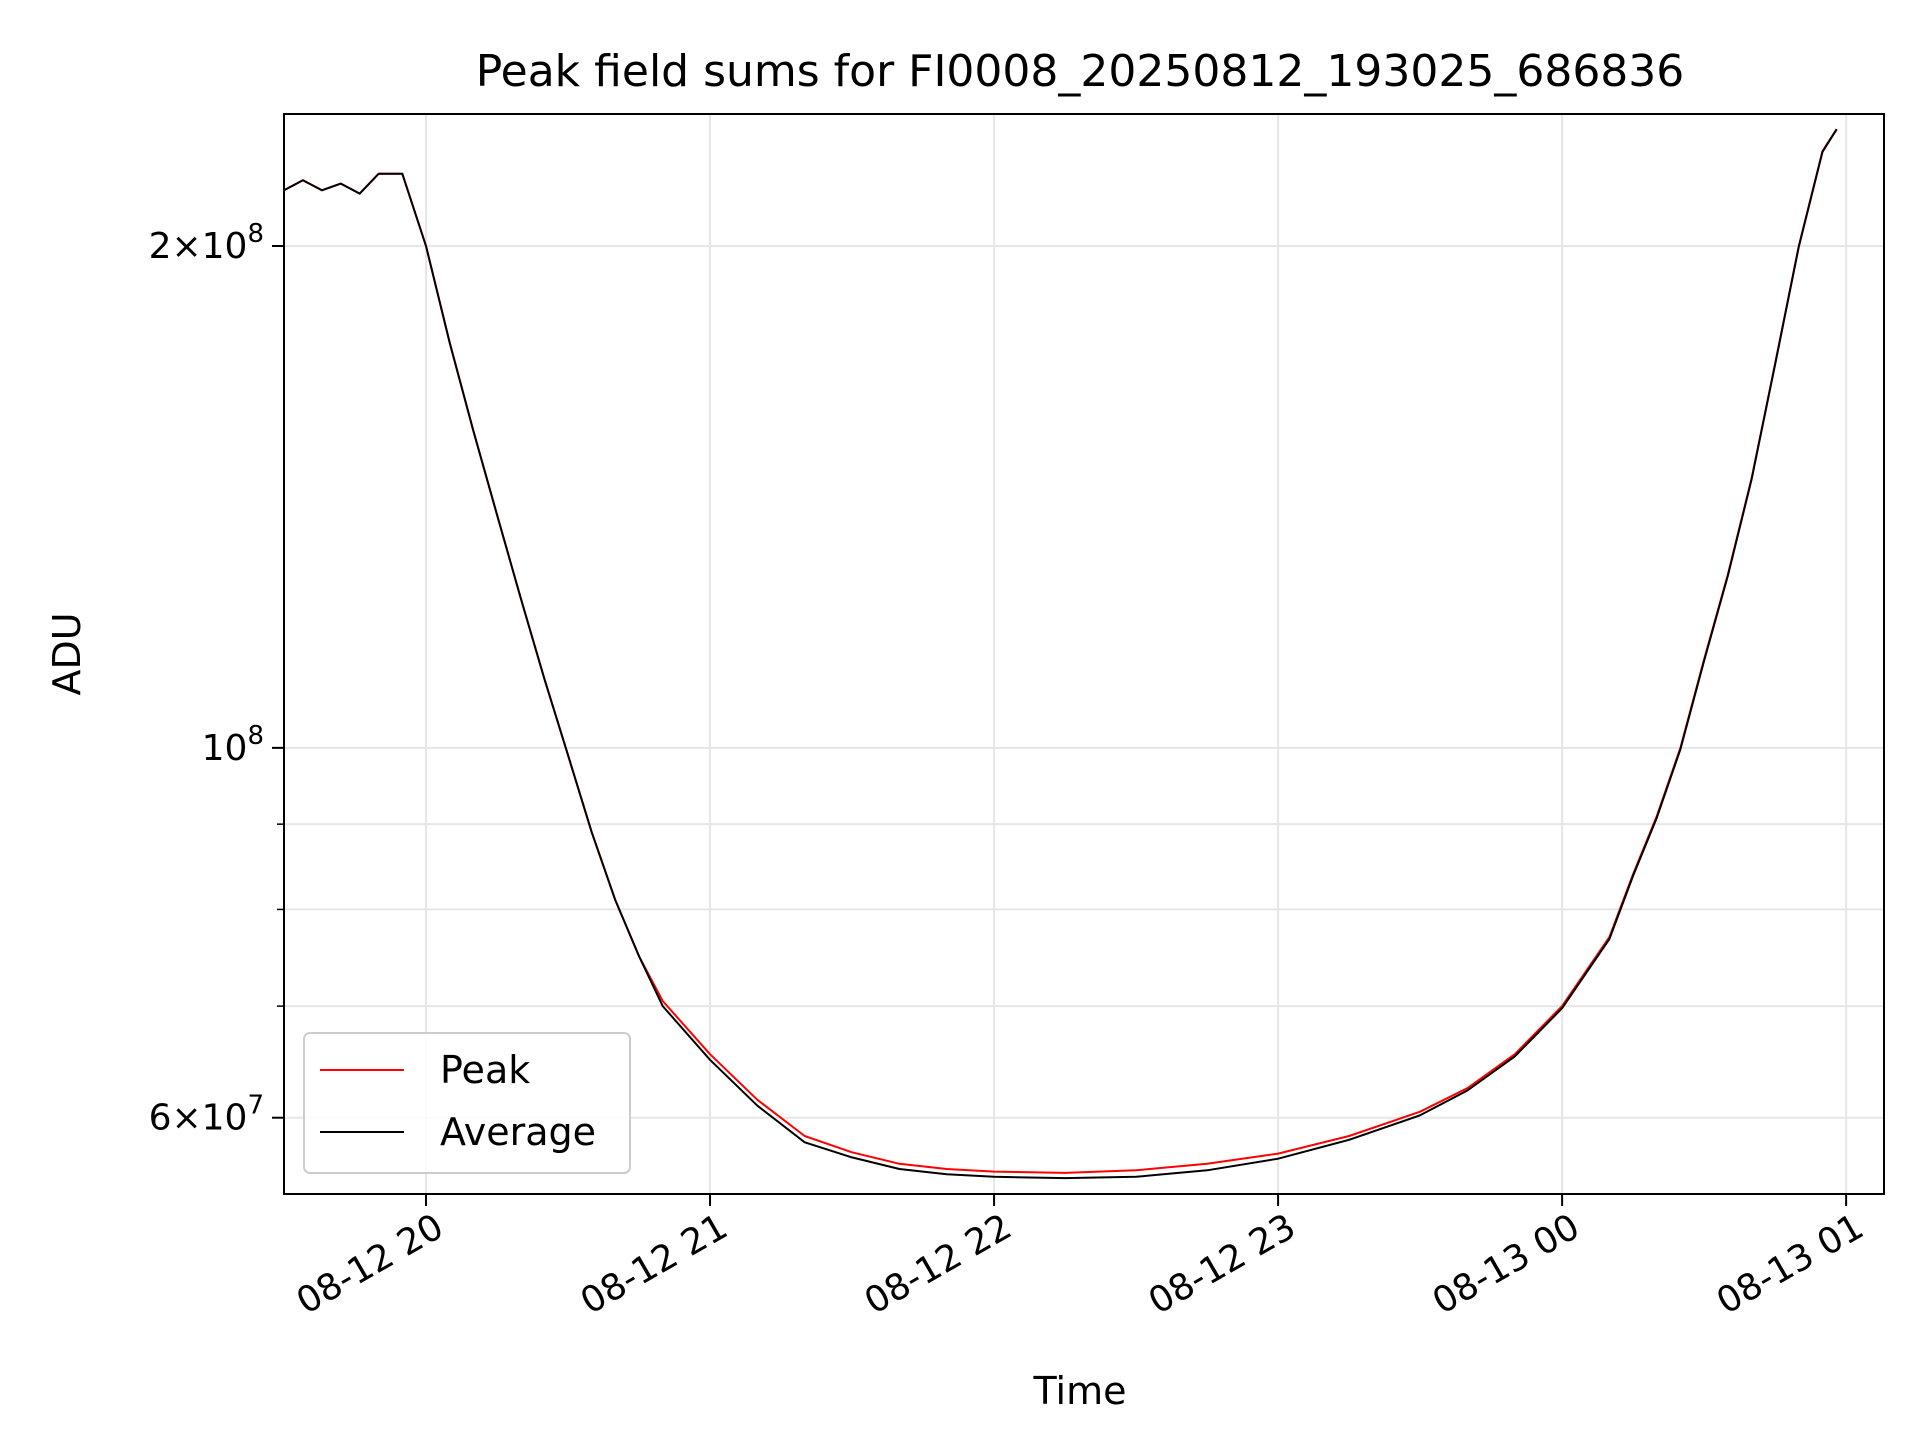 This screenshot has height=1440, width=1920. Describe the element at coordinates (206, 1115) in the screenshot. I see `y-tick-label: 6×107` at that location.